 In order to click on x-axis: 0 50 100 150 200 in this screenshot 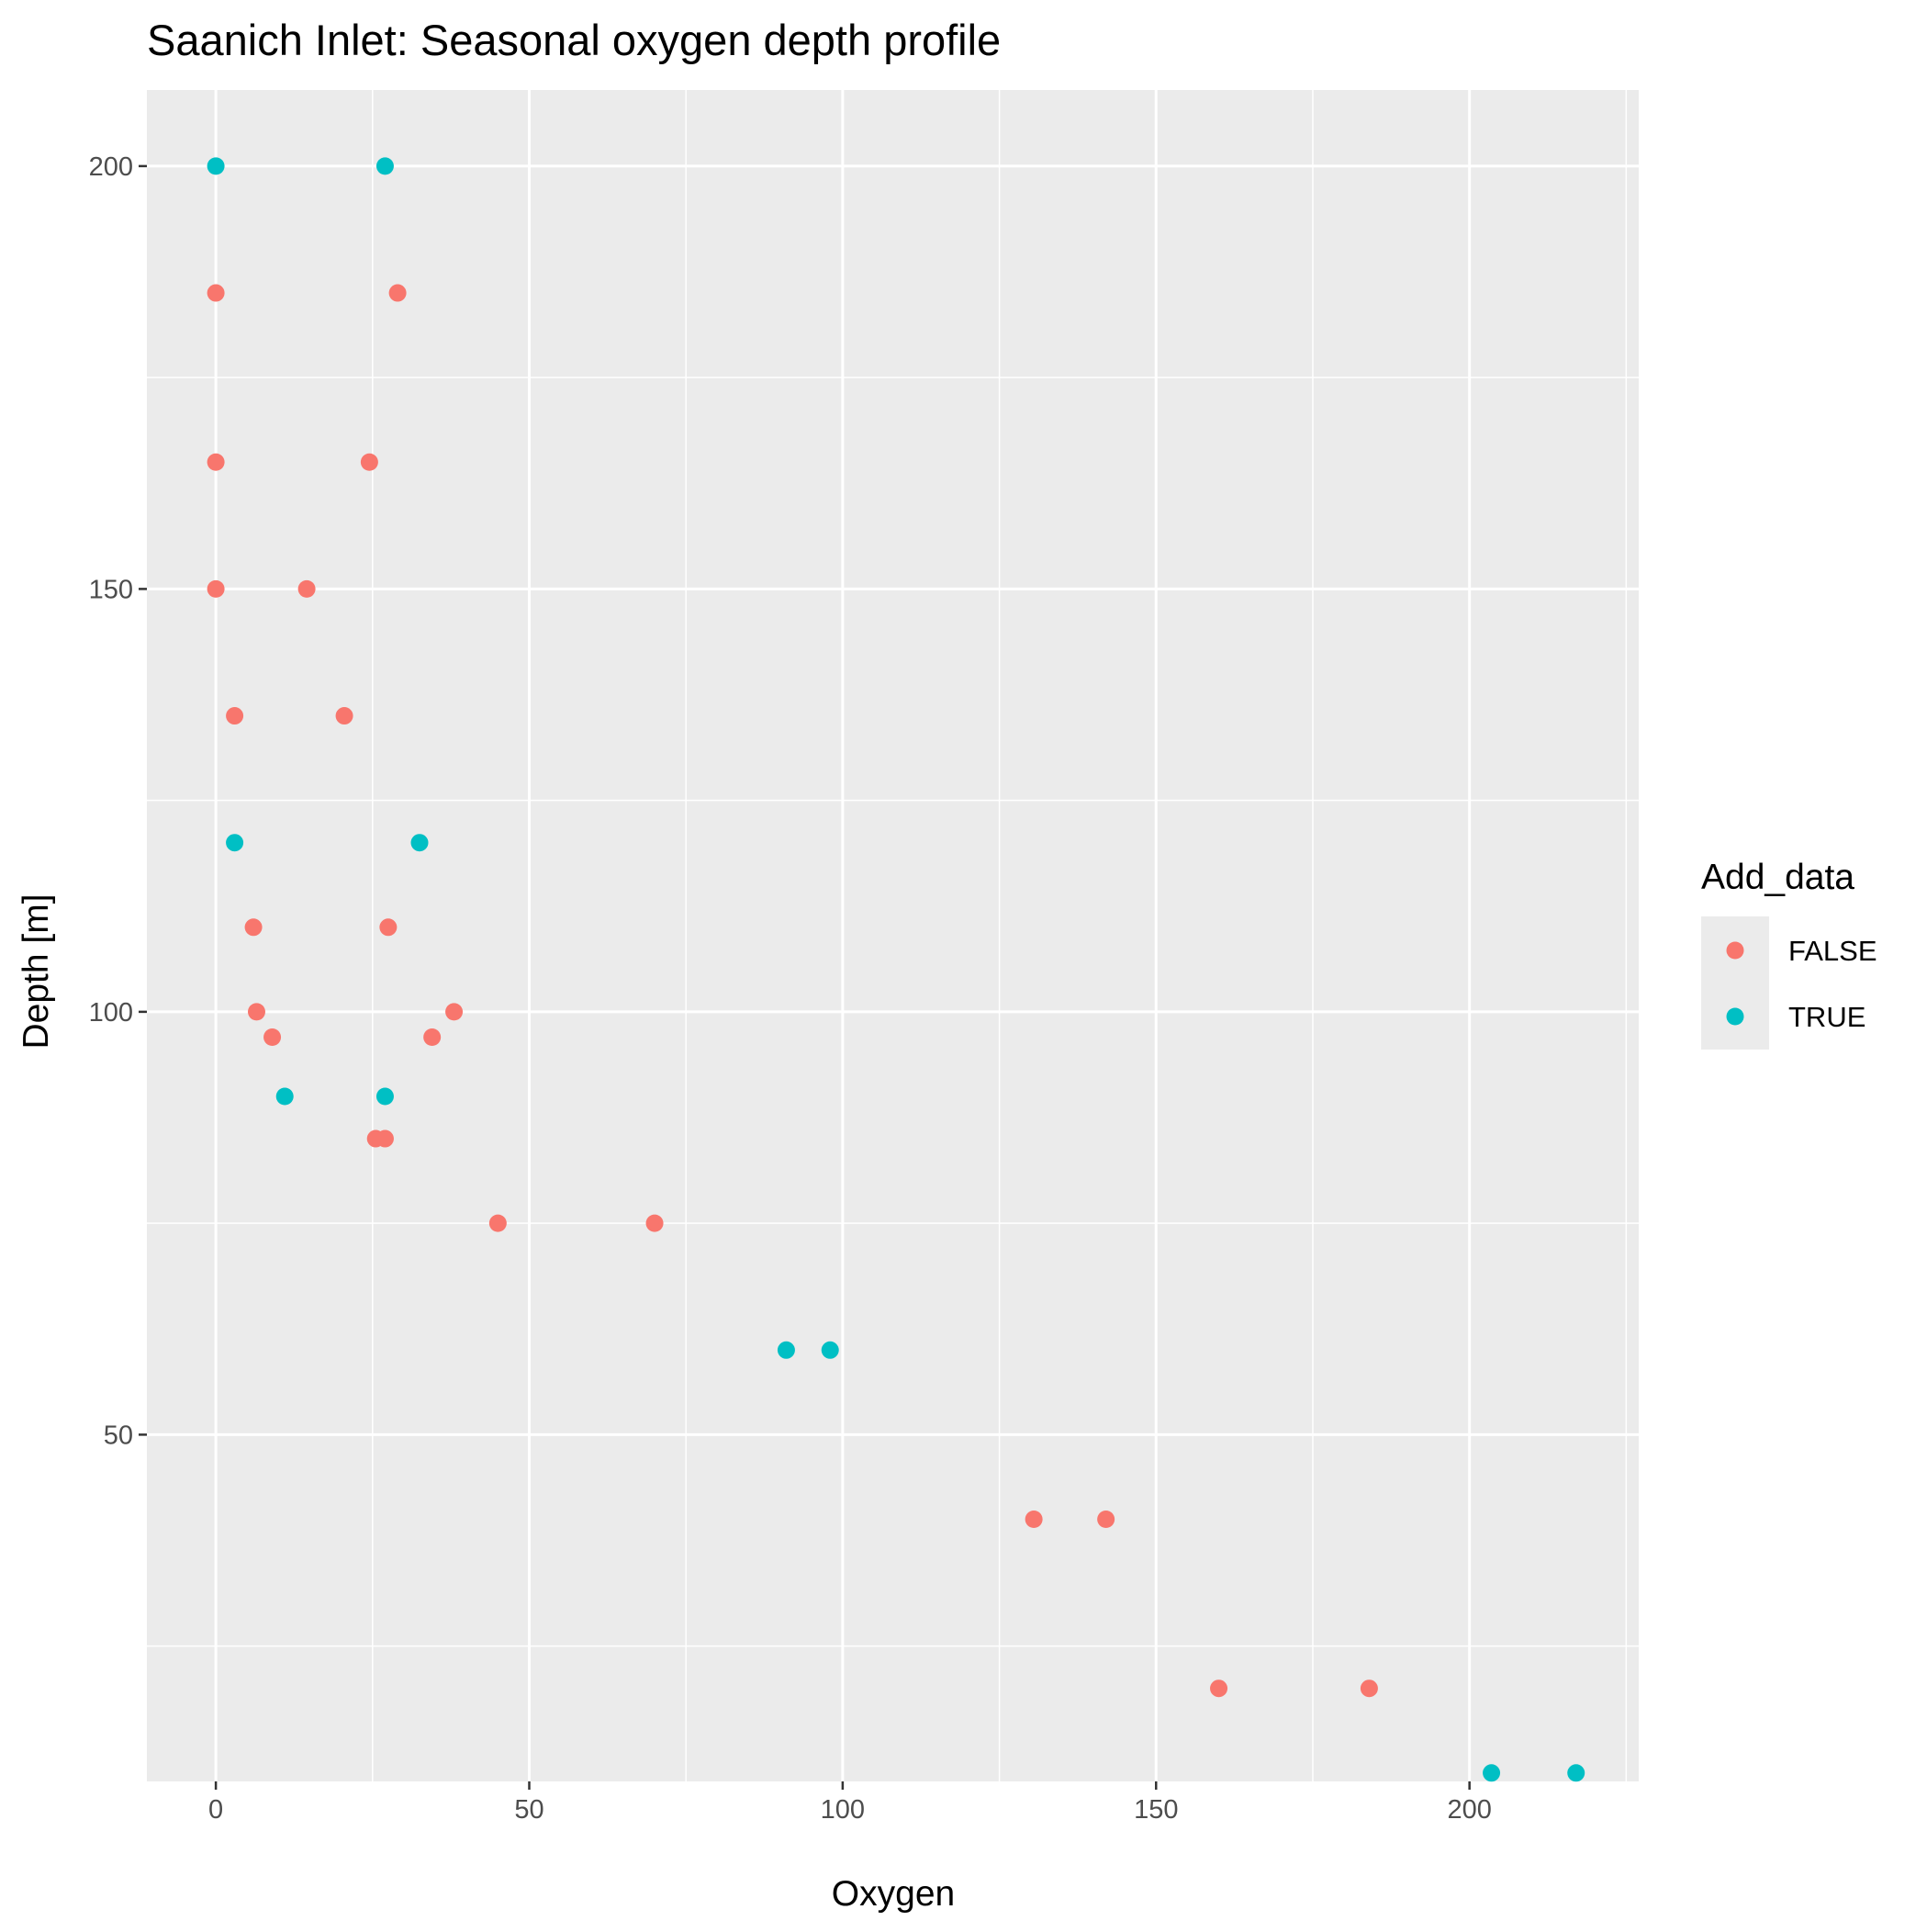, I will do `click(850, 1803)`.